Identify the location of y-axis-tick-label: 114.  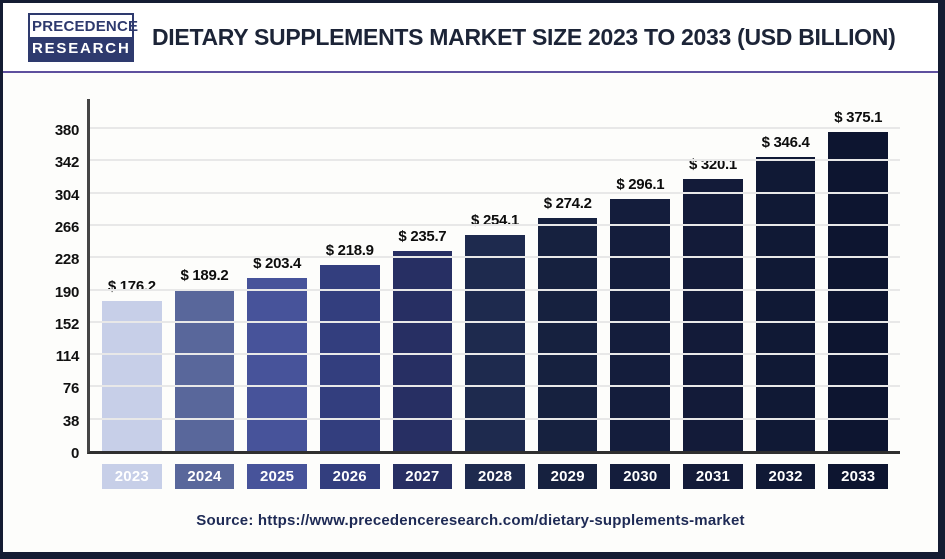
(67, 357).